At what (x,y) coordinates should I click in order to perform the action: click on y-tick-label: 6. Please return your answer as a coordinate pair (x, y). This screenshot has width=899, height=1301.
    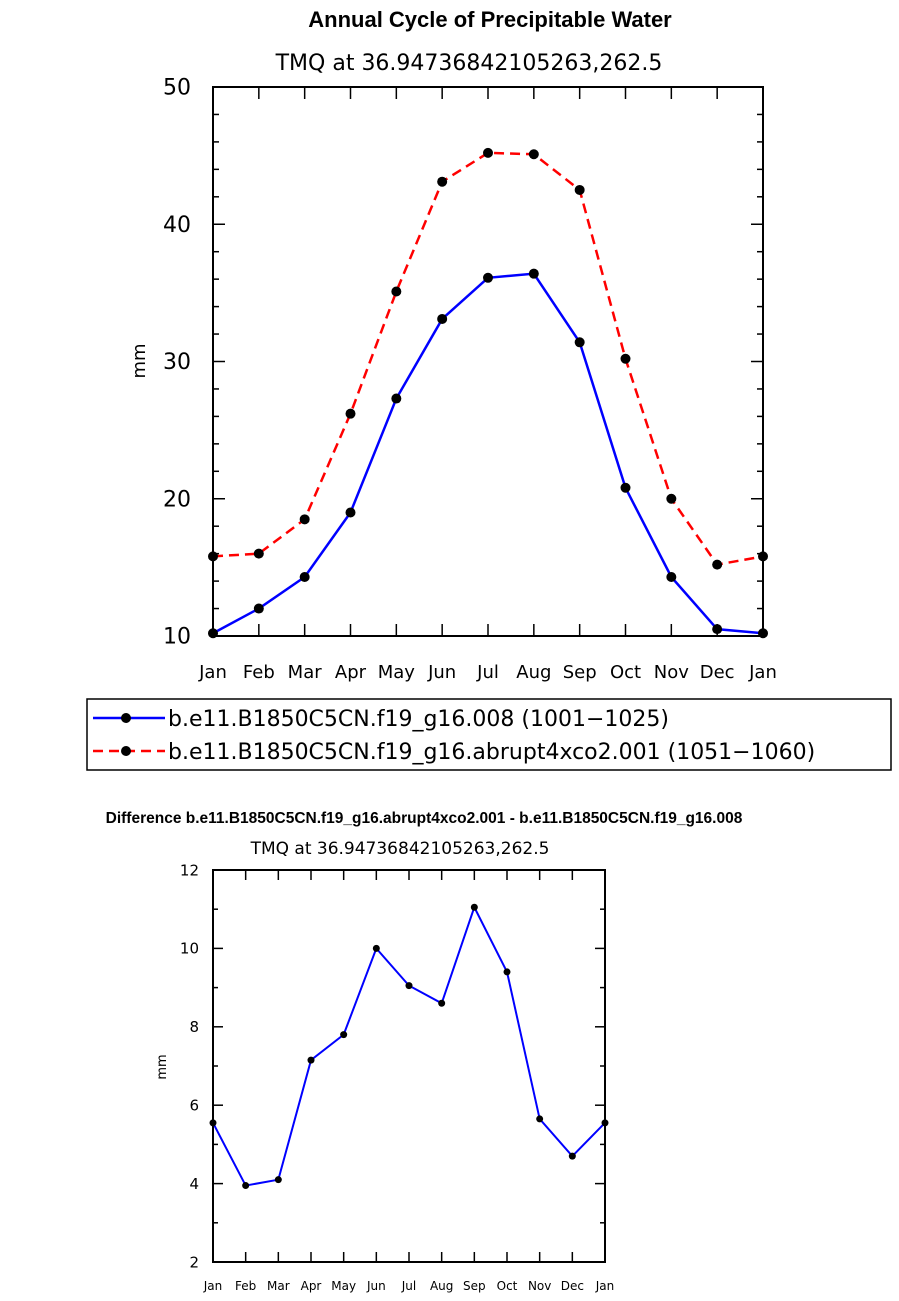
    Looking at the image, I should click on (194, 1105).